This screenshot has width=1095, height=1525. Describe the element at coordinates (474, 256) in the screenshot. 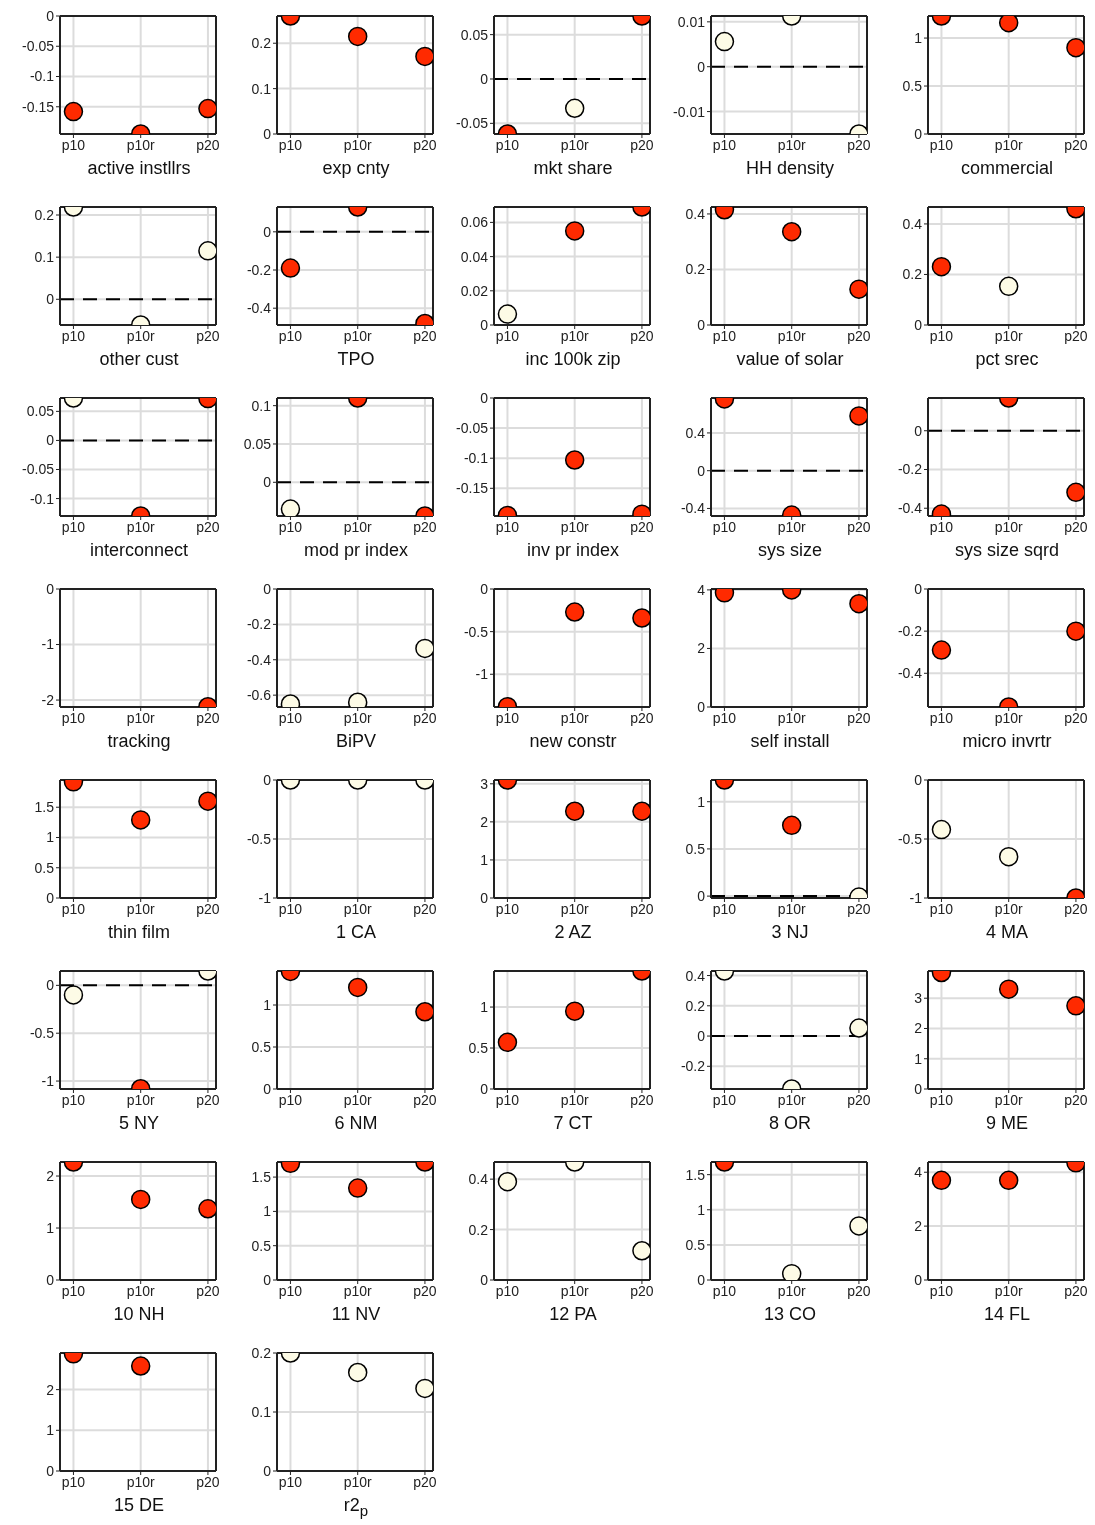

I see `y-tick-label: 0.04` at that location.